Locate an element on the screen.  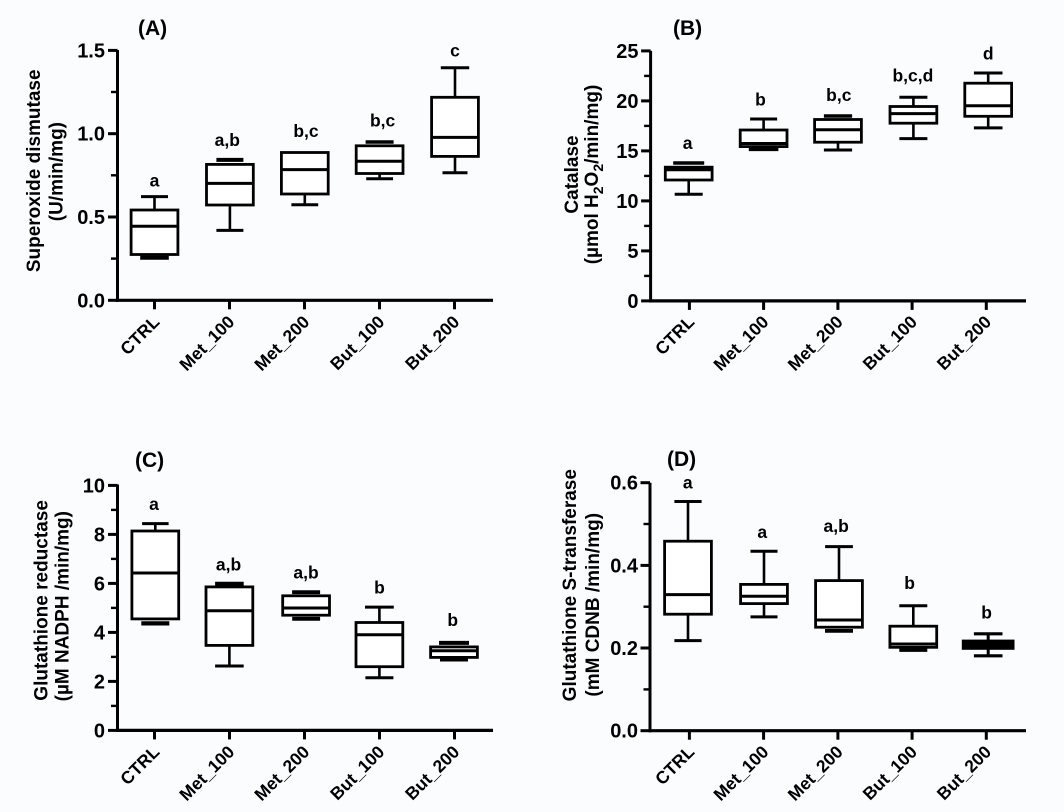
svg-text: 0.5 is located at coordinates (91, 218).